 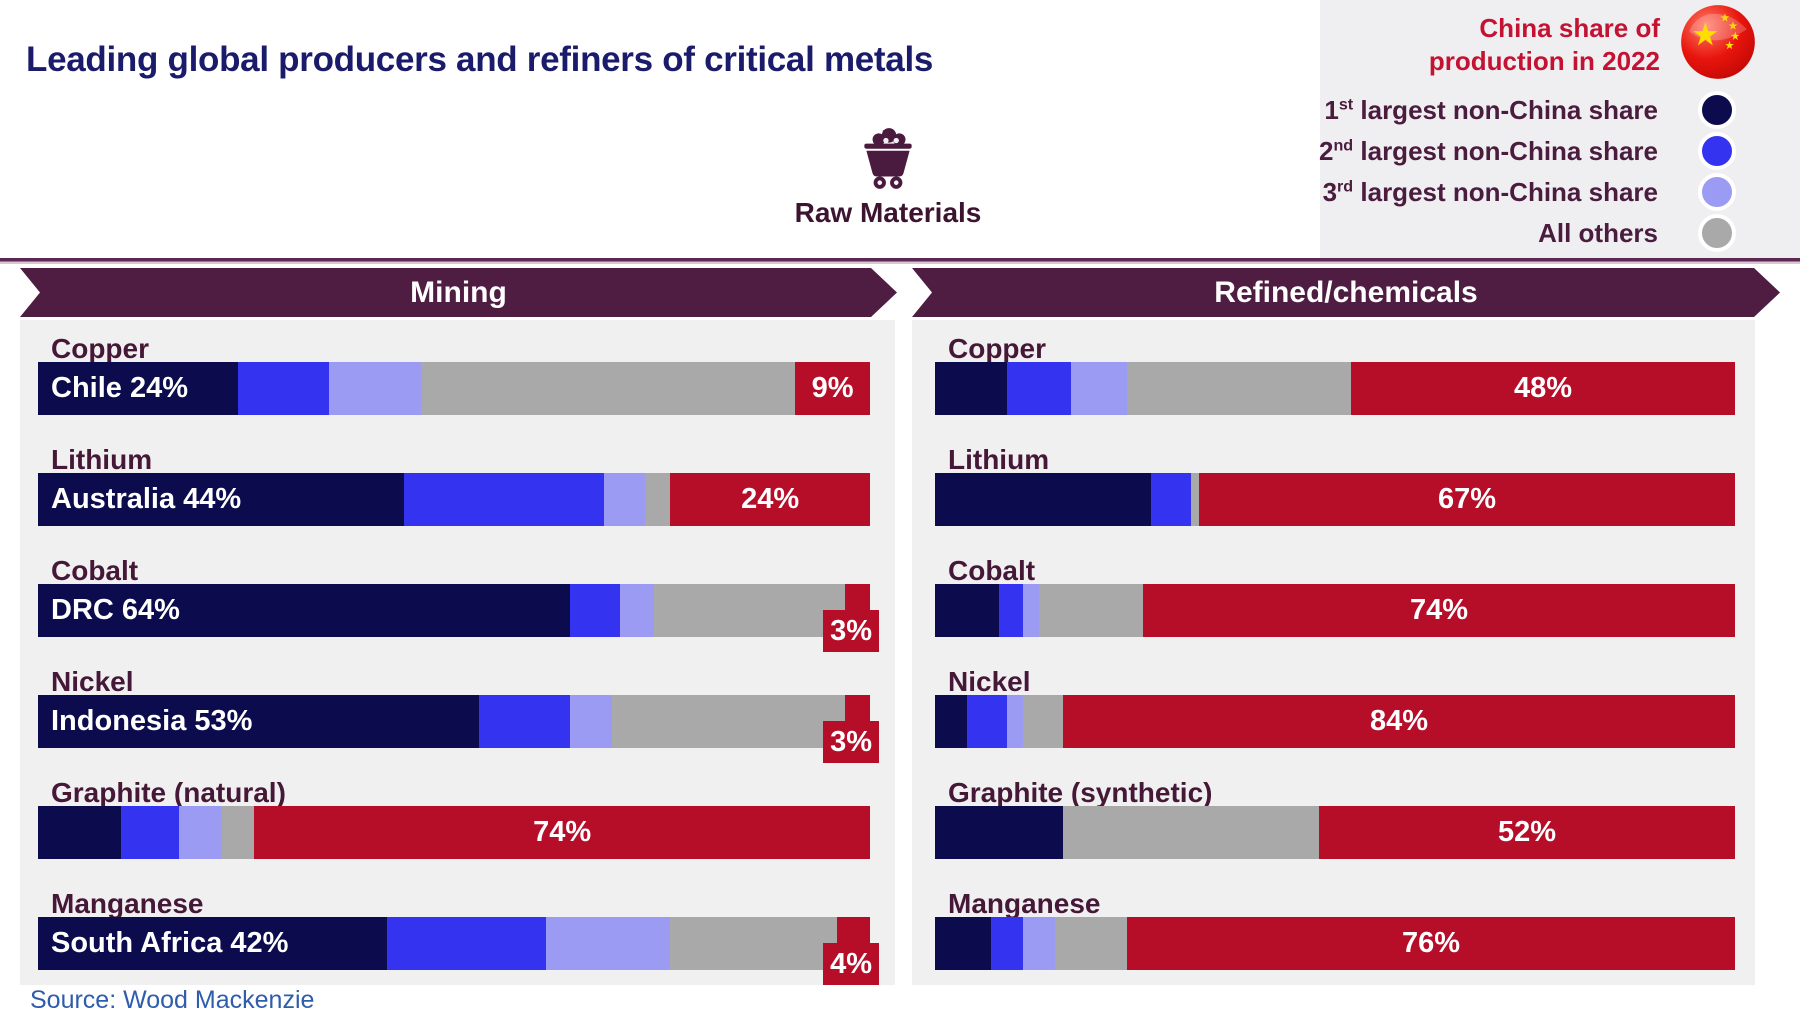 What do you see at coordinates (999, 459) in the screenshot?
I see `metal-label: Lithium` at bounding box center [999, 459].